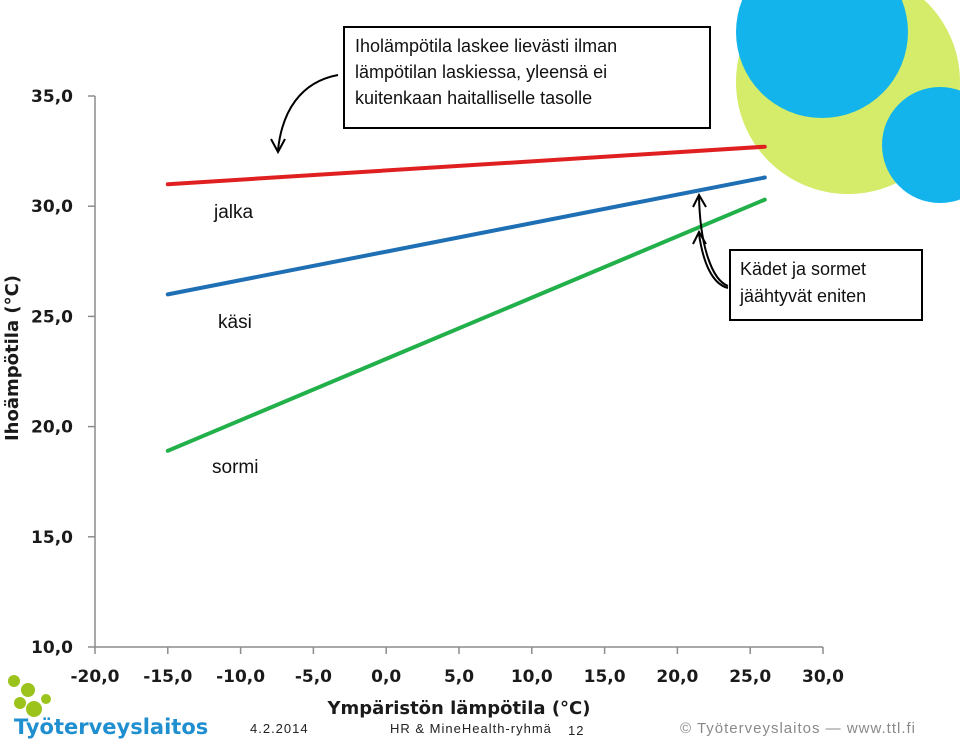 This screenshot has width=960, height=740. What do you see at coordinates (52, 648) in the screenshot?
I see `y-tick-label: 10,0` at bounding box center [52, 648].